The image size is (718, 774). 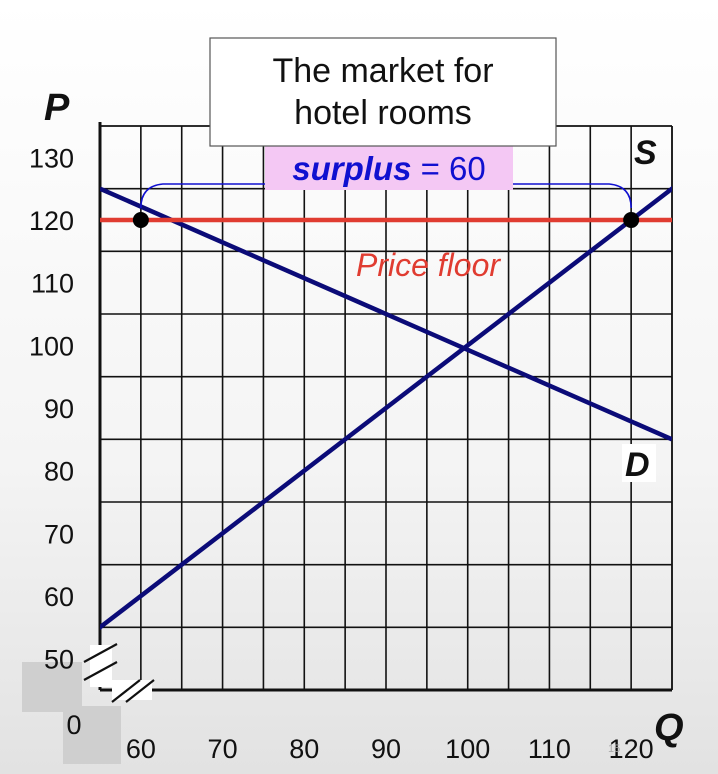 I want to click on price-floor-label: Price floor, so click(x=428, y=265).